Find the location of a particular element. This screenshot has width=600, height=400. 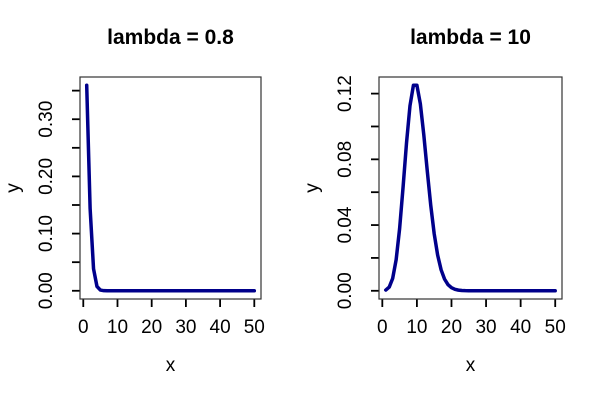

plot-title-right: lambda = 10 is located at coordinates (470, 37).